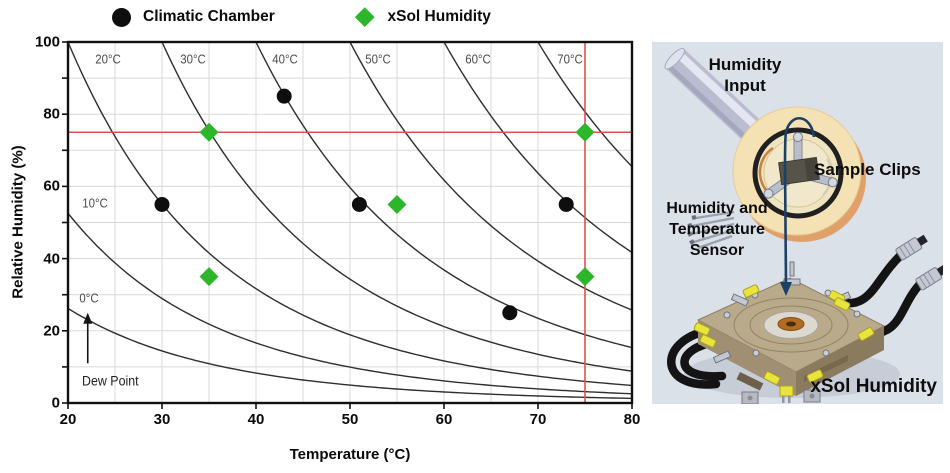 This screenshot has width=950, height=473. I want to click on humidity-input-line1: Humidity, so click(745, 64).